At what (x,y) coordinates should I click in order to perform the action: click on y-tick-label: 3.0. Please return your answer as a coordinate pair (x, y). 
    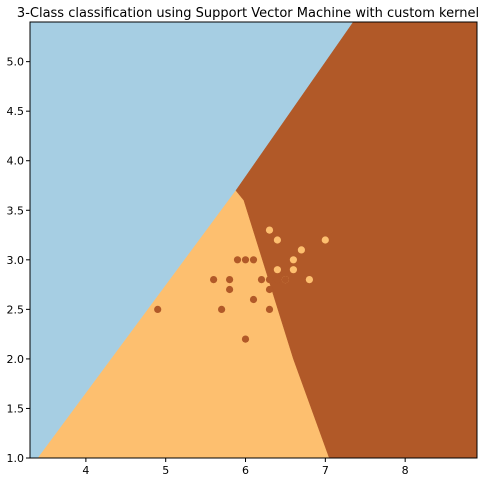
    Looking at the image, I should click on (16, 260).